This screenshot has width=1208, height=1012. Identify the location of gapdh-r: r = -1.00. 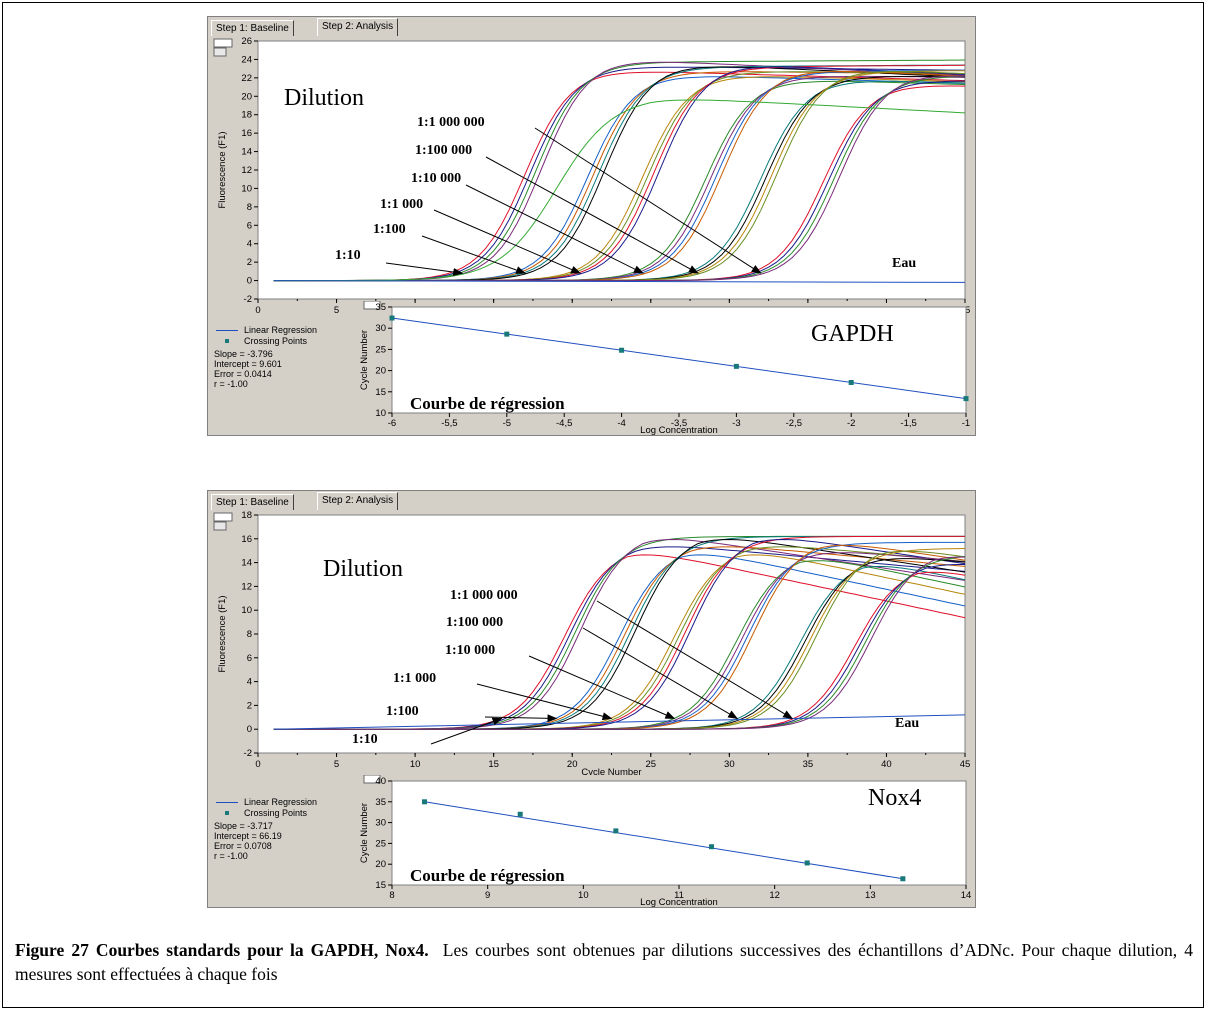
(231, 384).